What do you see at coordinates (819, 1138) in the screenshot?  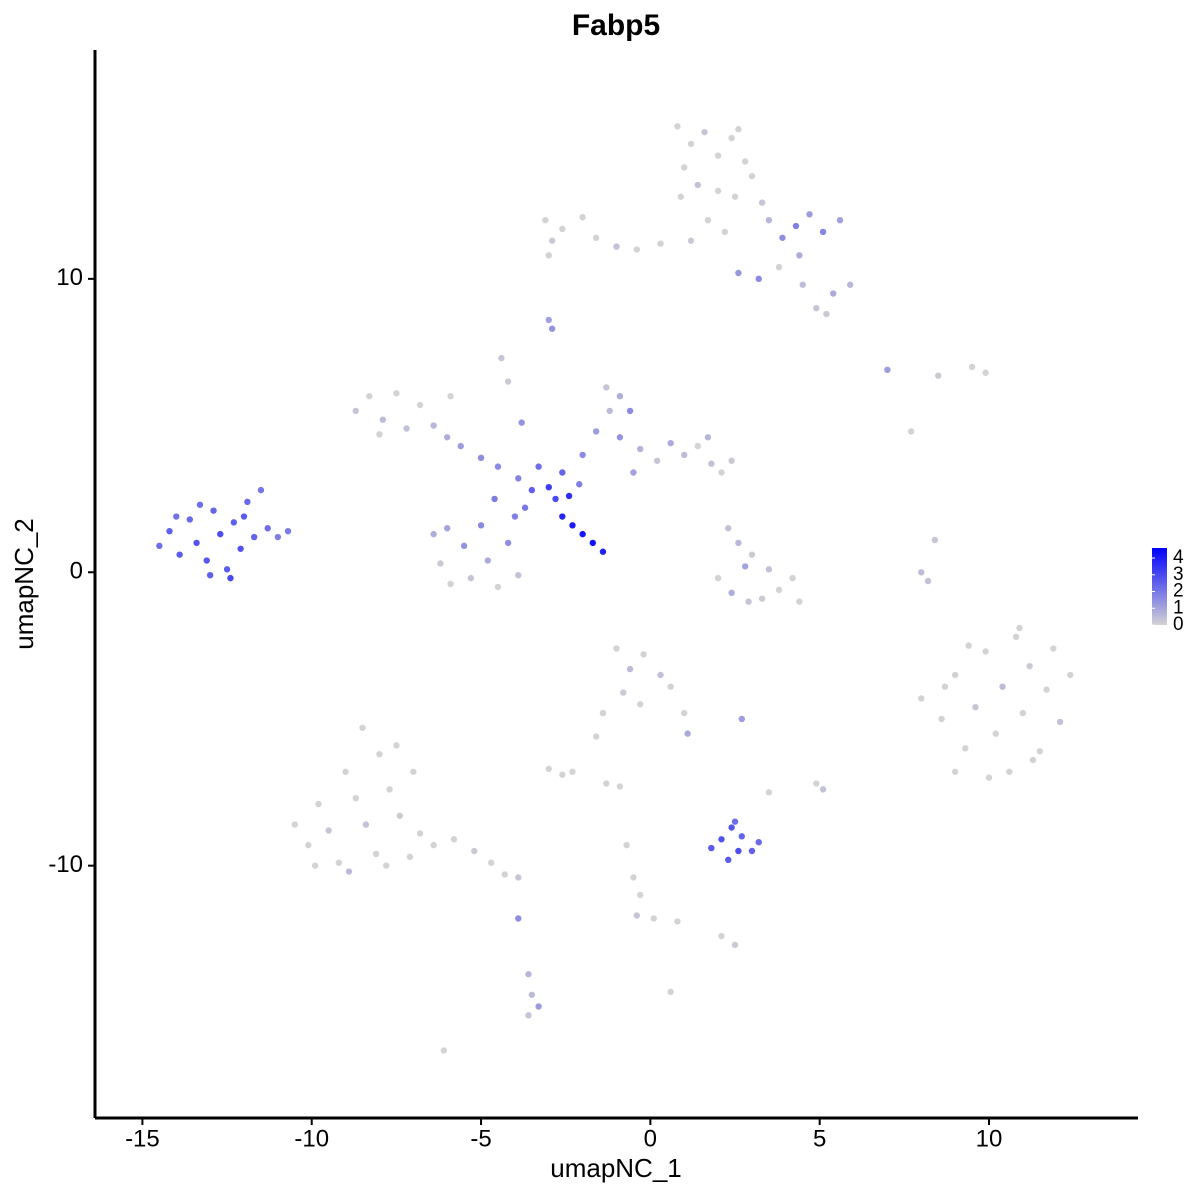 I see `x-tick-label: 5` at bounding box center [819, 1138].